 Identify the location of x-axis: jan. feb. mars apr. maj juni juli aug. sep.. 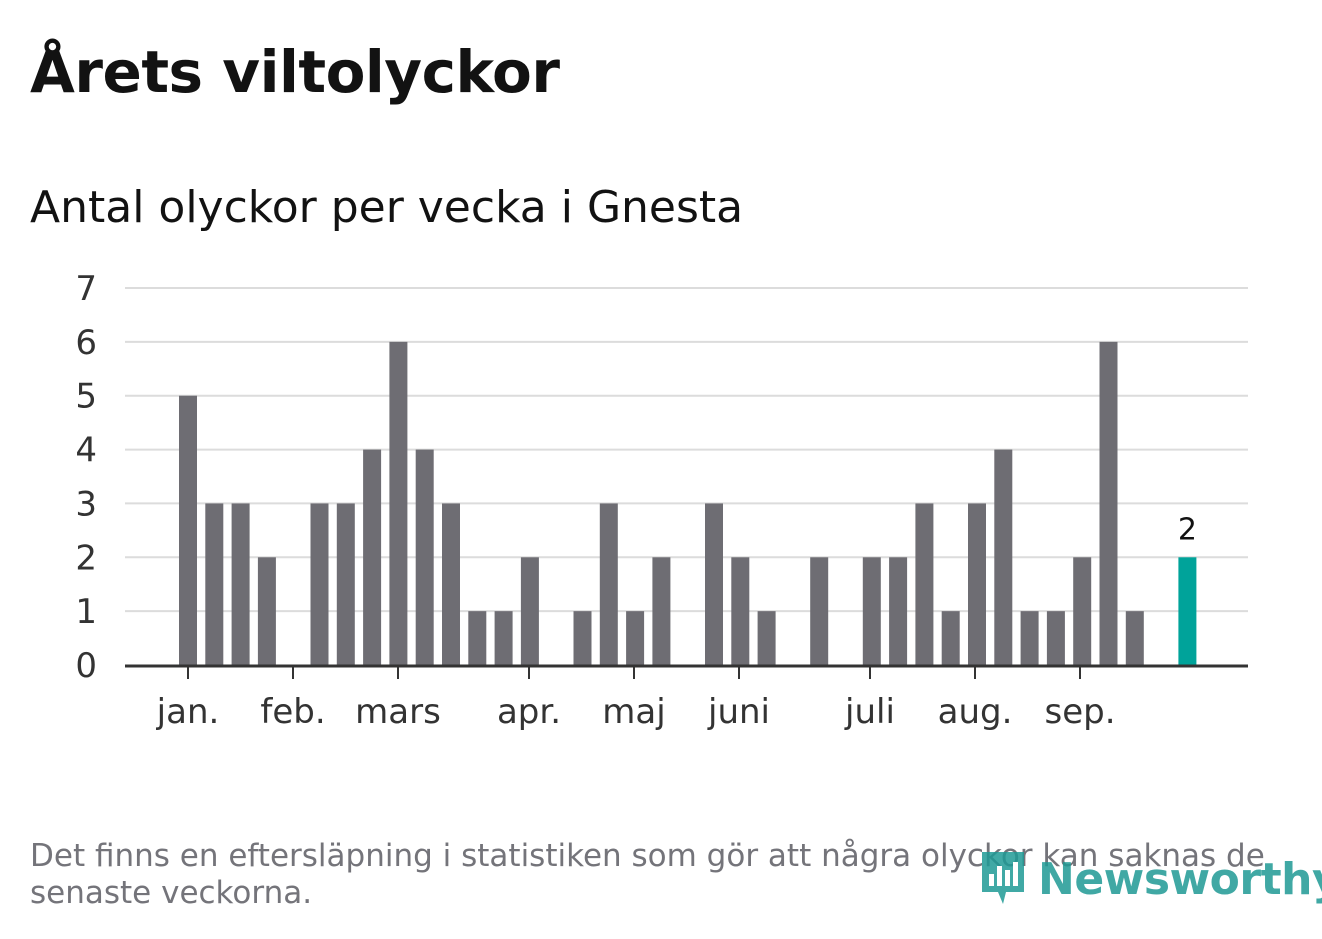
(686, 698).